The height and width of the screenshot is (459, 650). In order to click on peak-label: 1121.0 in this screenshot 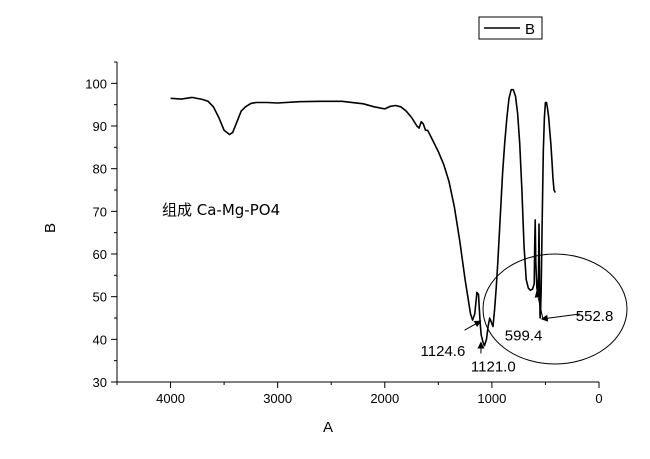, I will do `click(493, 366)`.